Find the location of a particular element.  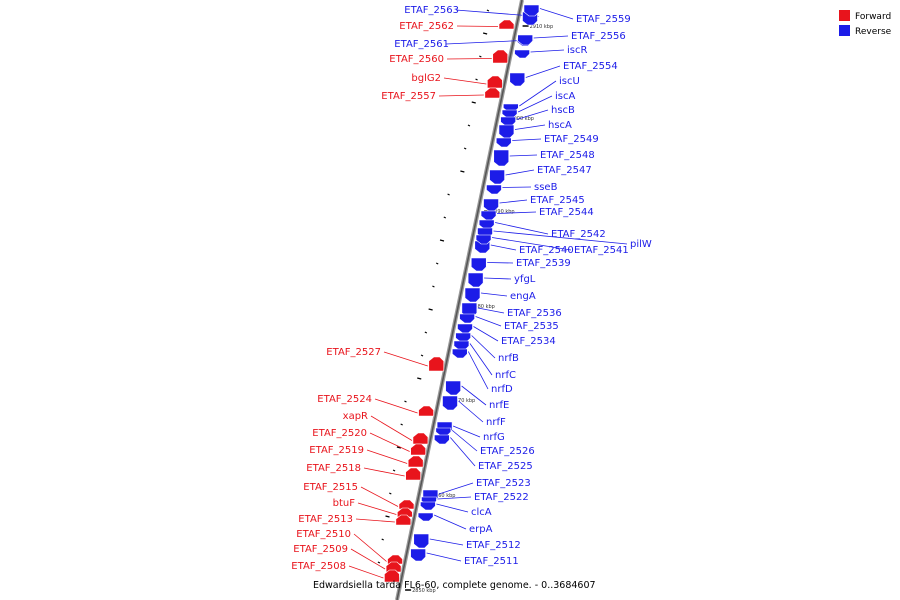

gene-arrow-nrfe is located at coordinates (453, 388).